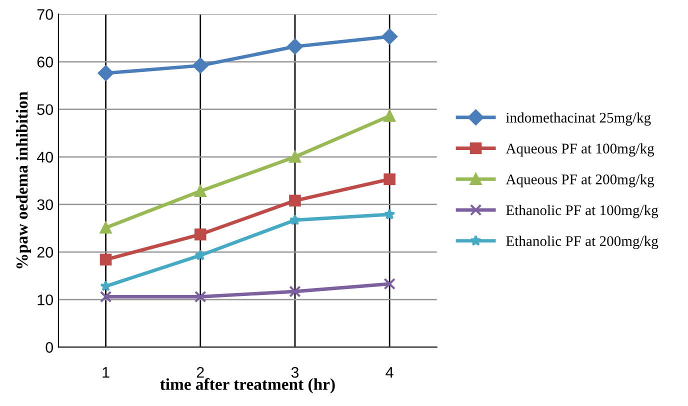  Describe the element at coordinates (45, 62) in the screenshot. I see `y-tick-label: 60` at that location.